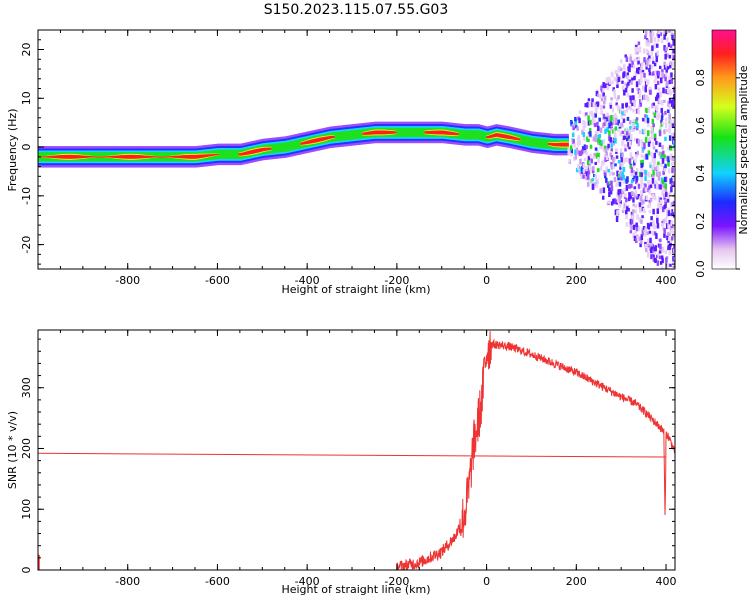 The height and width of the screenshot is (600, 750). I want to click on snr-reference-line, so click(352, 455).